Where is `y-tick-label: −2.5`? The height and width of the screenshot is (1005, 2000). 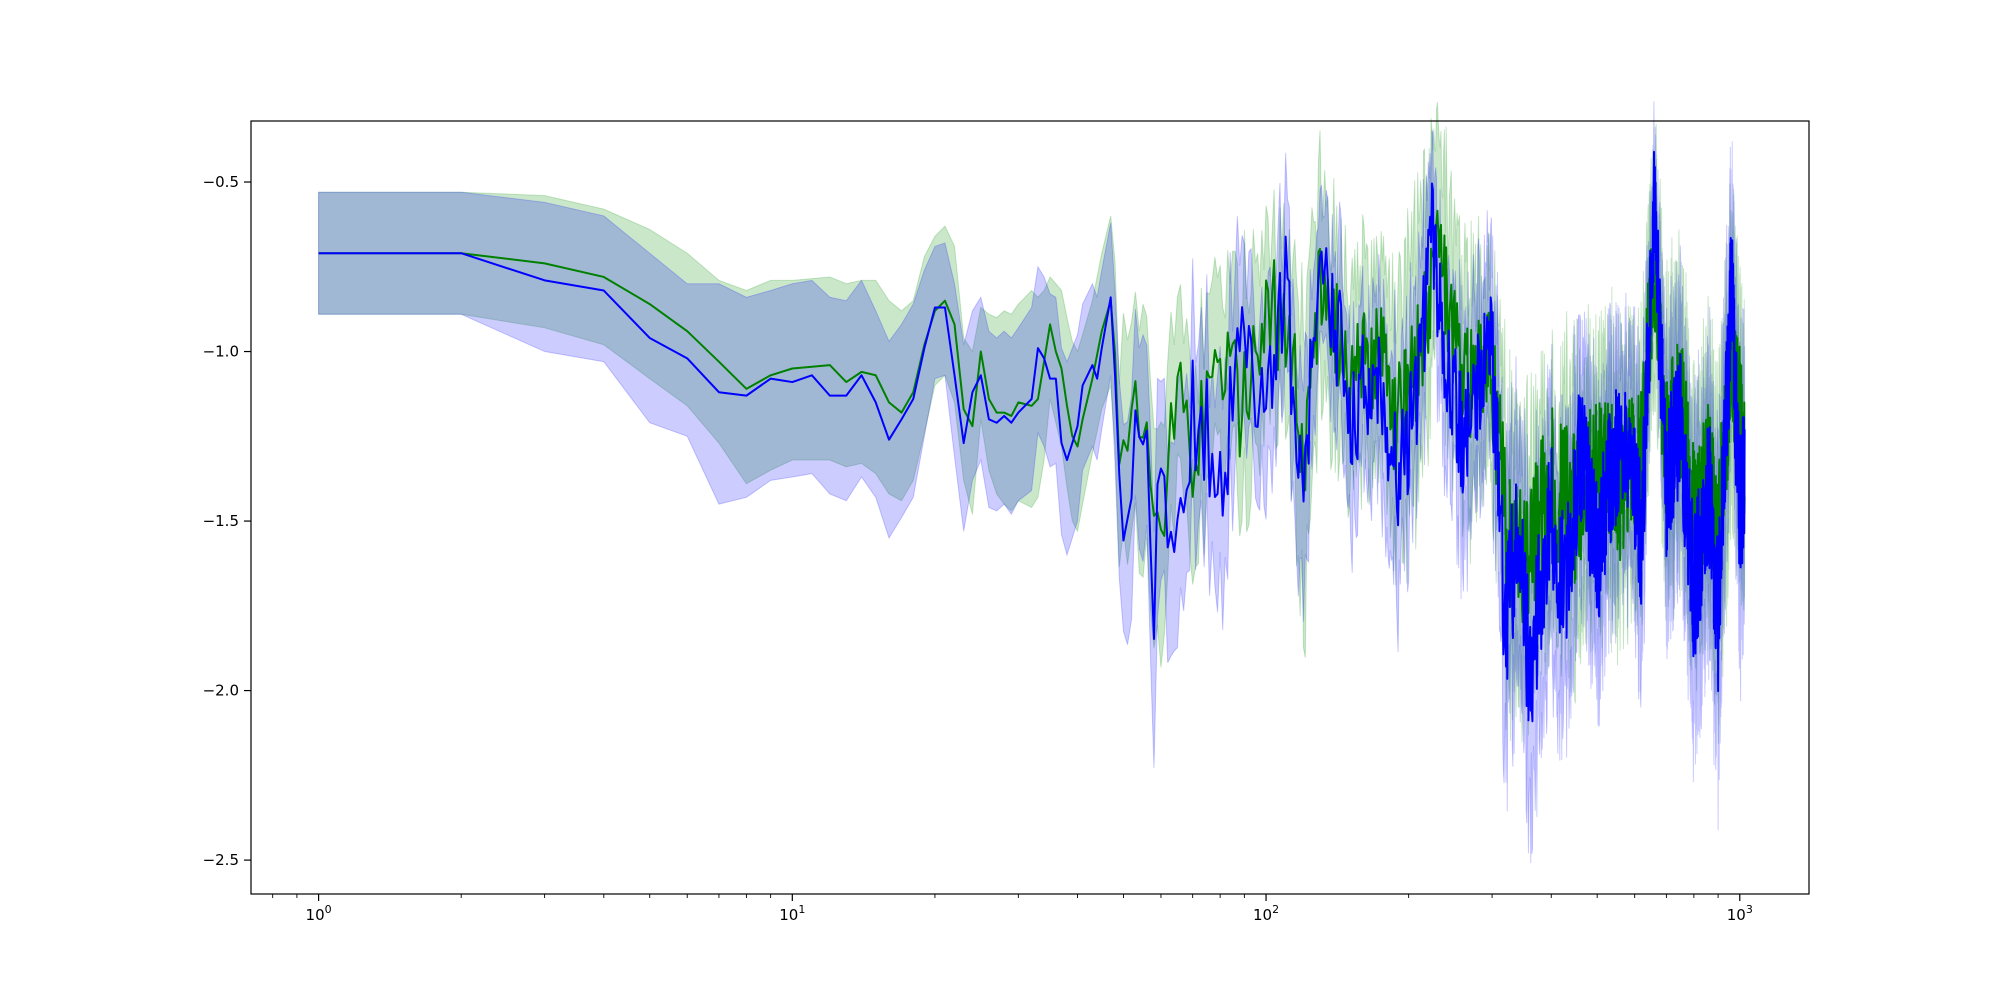
y-tick-label: −2.5 is located at coordinates (221, 860).